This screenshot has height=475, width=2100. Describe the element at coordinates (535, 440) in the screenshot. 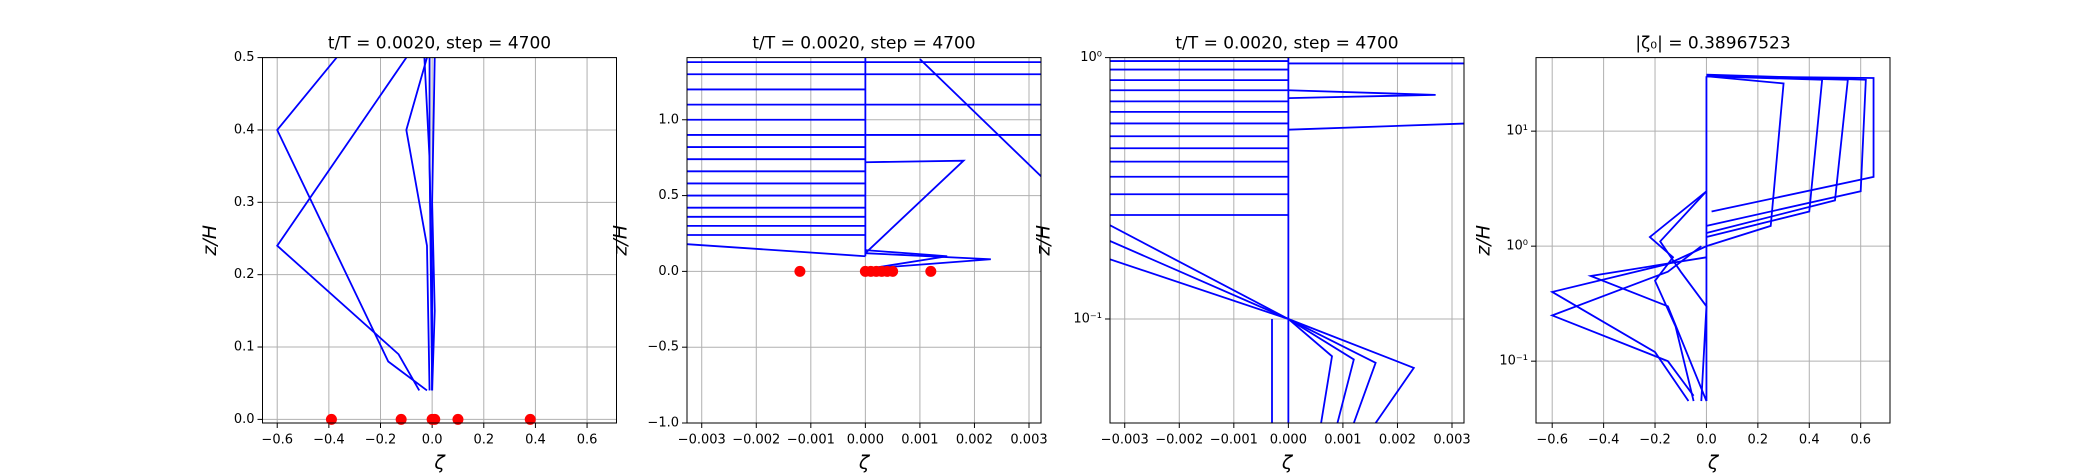

I see `x-tick-label: 0.4` at that location.